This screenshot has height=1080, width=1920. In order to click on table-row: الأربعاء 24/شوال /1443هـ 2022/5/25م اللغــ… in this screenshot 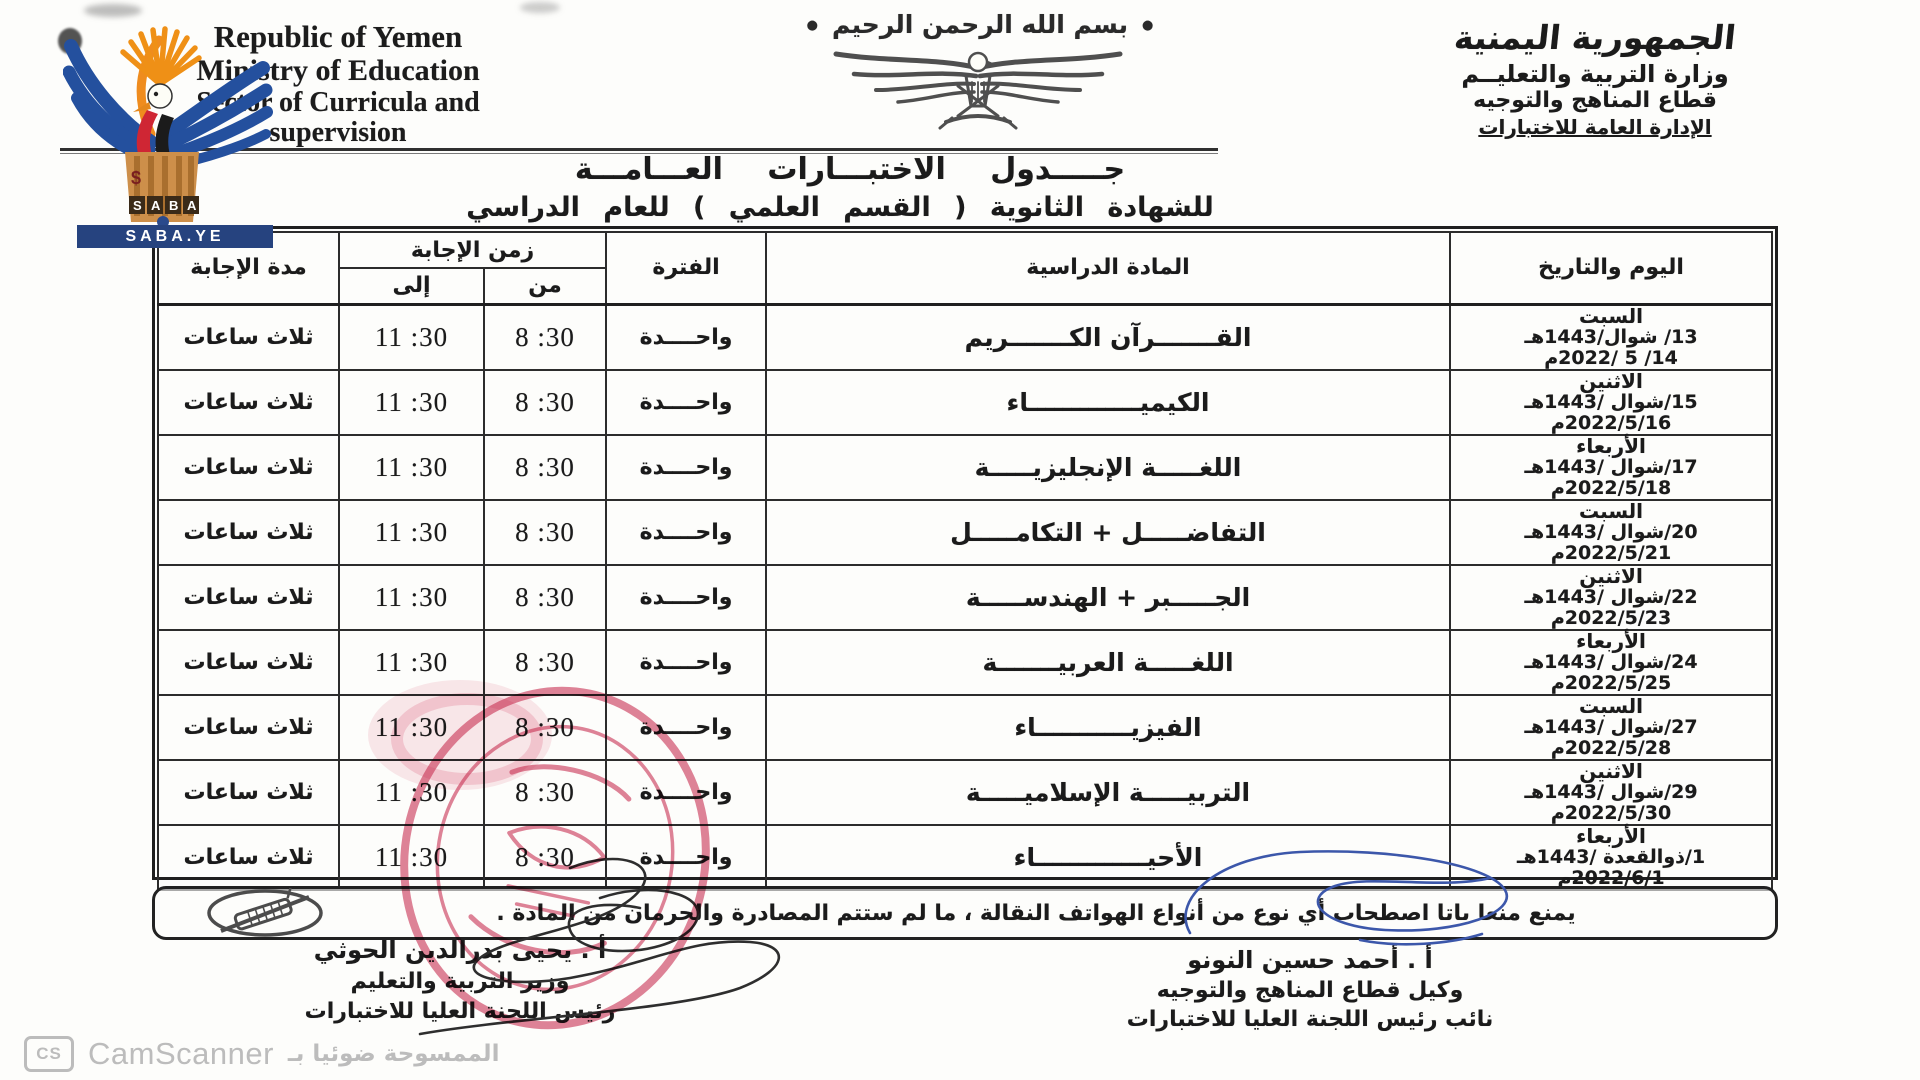, I will do `click(965, 662)`.